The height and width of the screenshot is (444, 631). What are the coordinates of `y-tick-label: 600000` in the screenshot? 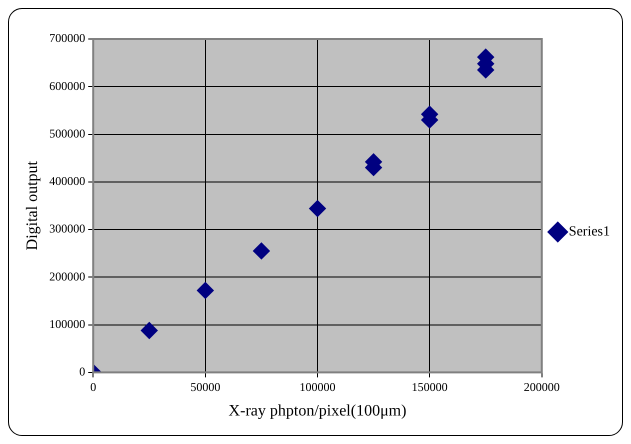 It's located at (67, 85).